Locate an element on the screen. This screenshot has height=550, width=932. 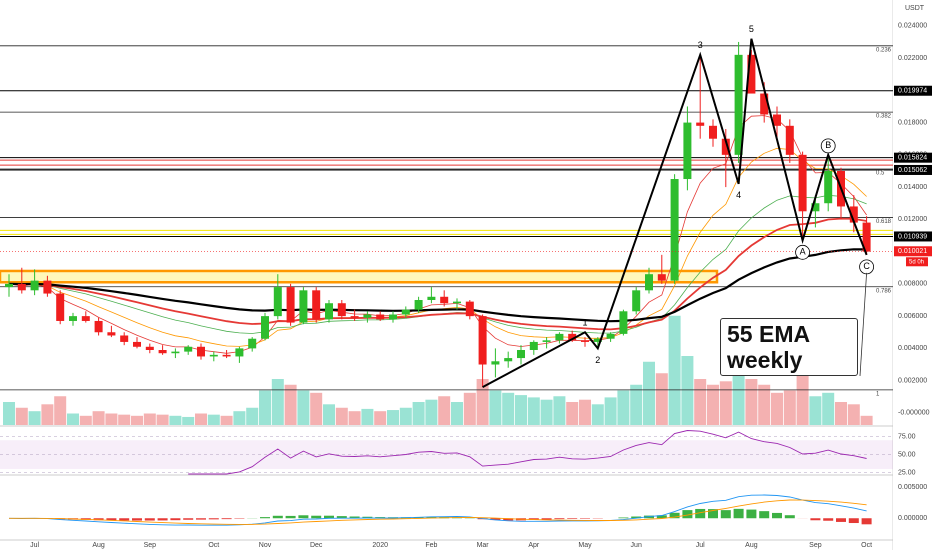
countdown: 5d 0h is located at coordinates (916, 262).